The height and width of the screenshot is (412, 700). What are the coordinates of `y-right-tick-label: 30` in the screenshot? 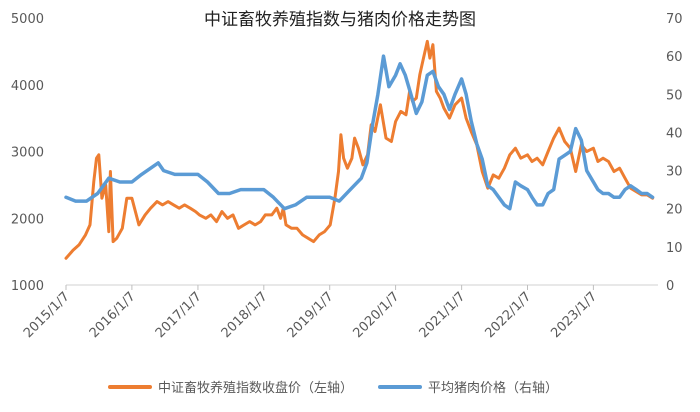 It's located at (674, 172).